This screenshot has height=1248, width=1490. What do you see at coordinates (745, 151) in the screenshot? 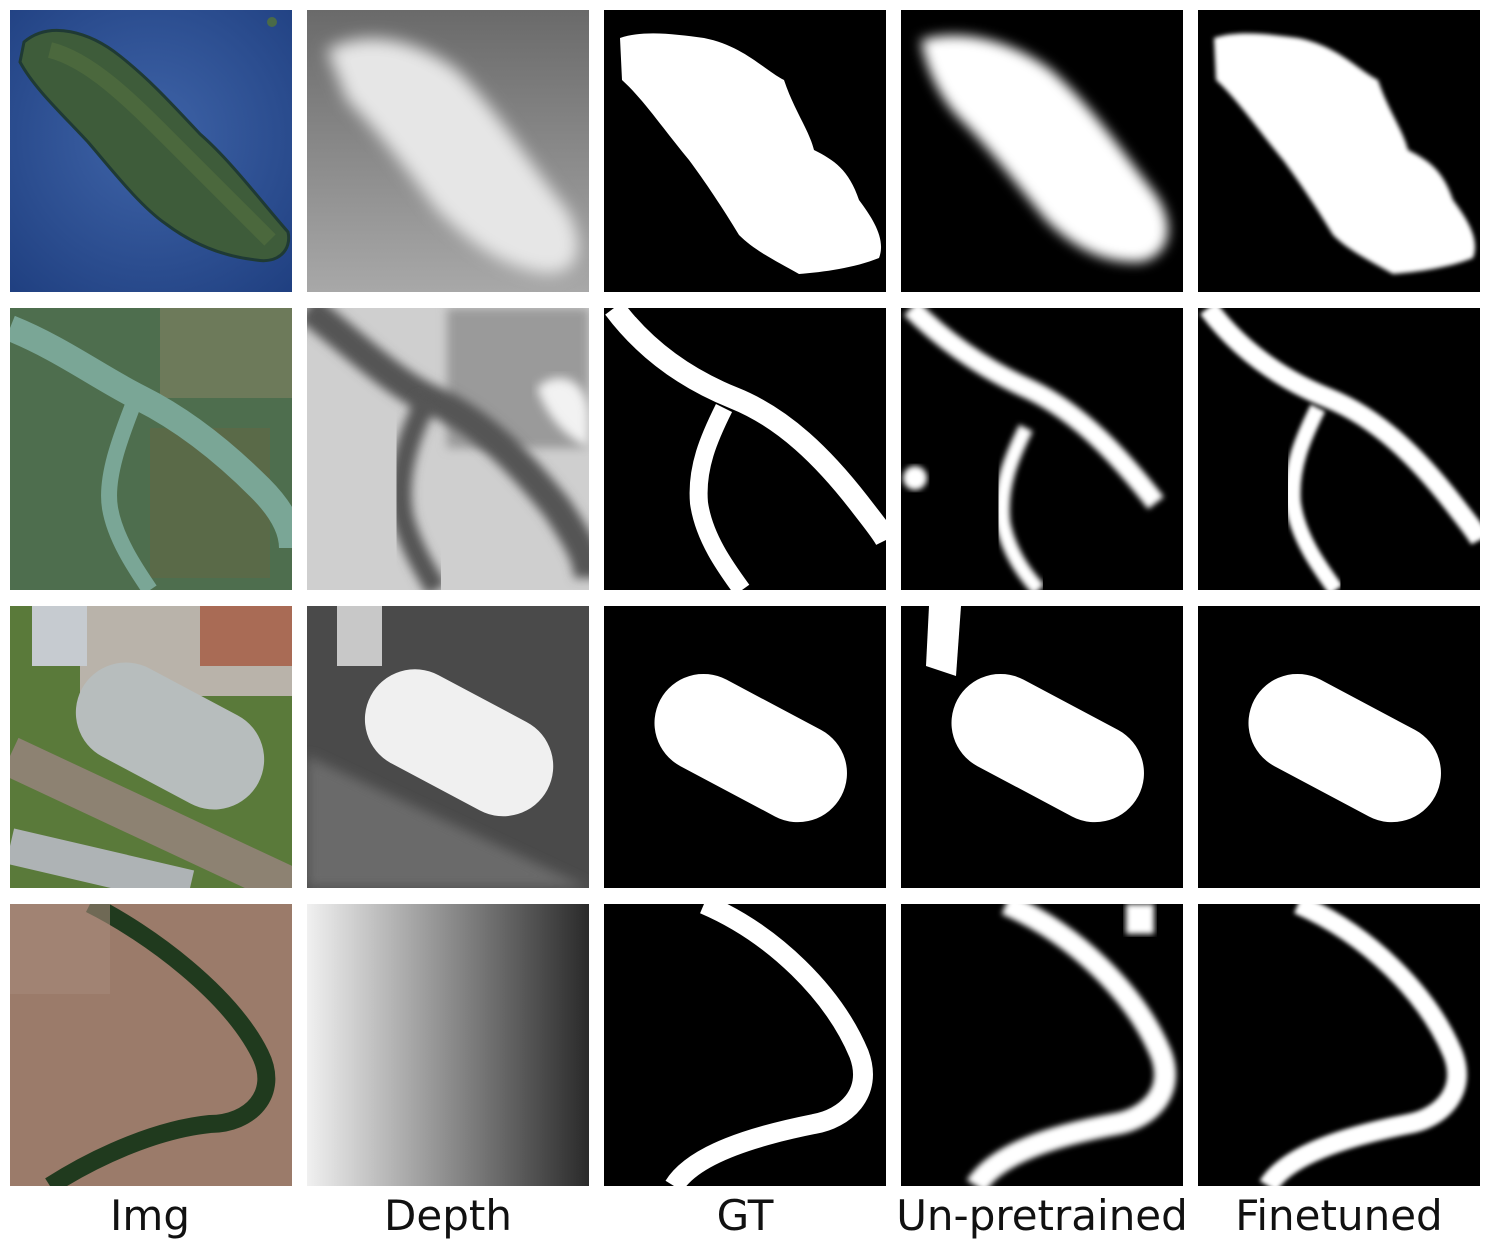
I see `row1-gt` at bounding box center [745, 151].